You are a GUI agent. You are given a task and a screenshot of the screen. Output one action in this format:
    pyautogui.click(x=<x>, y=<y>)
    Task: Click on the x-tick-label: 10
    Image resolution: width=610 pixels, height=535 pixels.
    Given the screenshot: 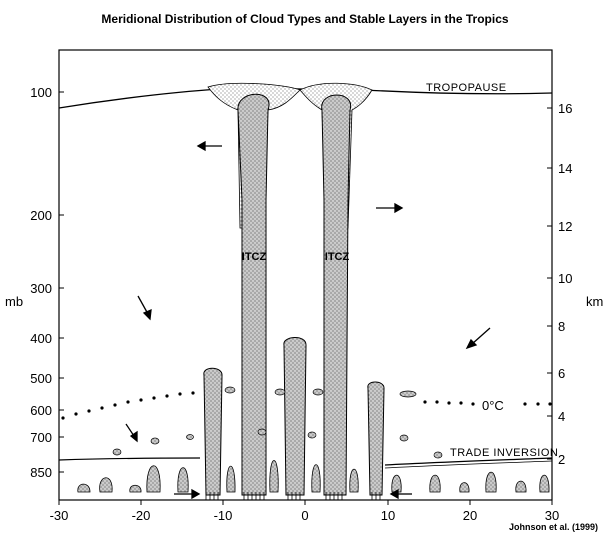 What is the action you would take?
    pyautogui.click(x=388, y=515)
    